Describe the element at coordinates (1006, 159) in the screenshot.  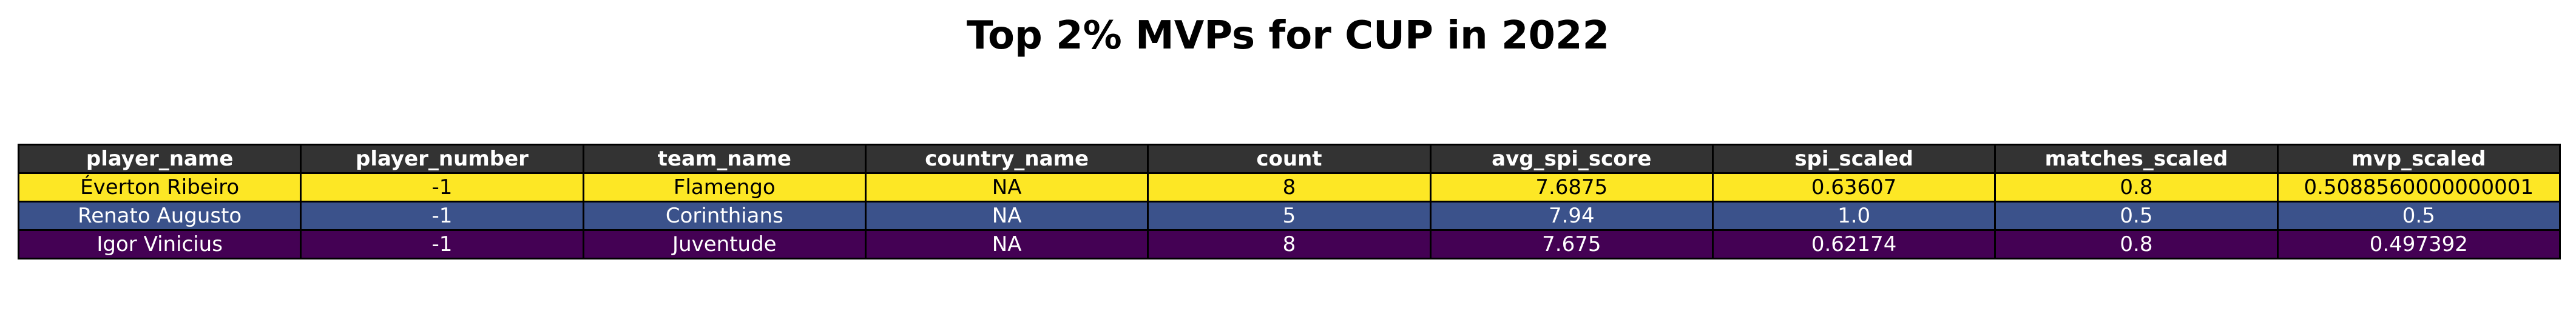
I see `column-header-country-name: country_name` at that location.